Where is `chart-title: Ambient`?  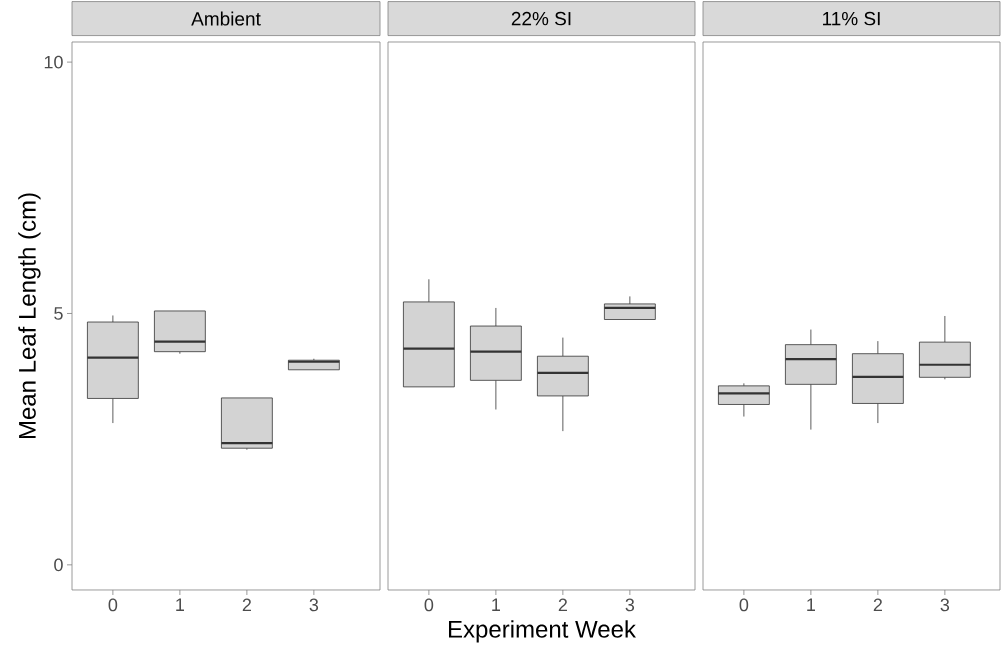 chart-title: Ambient is located at coordinates (226, 18).